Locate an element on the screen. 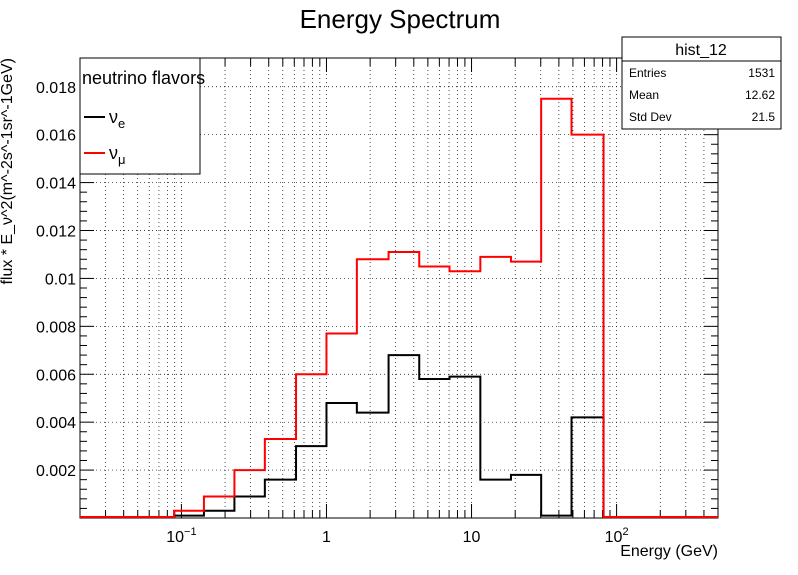  y-tick-label: 0.008 is located at coordinates (56, 327).